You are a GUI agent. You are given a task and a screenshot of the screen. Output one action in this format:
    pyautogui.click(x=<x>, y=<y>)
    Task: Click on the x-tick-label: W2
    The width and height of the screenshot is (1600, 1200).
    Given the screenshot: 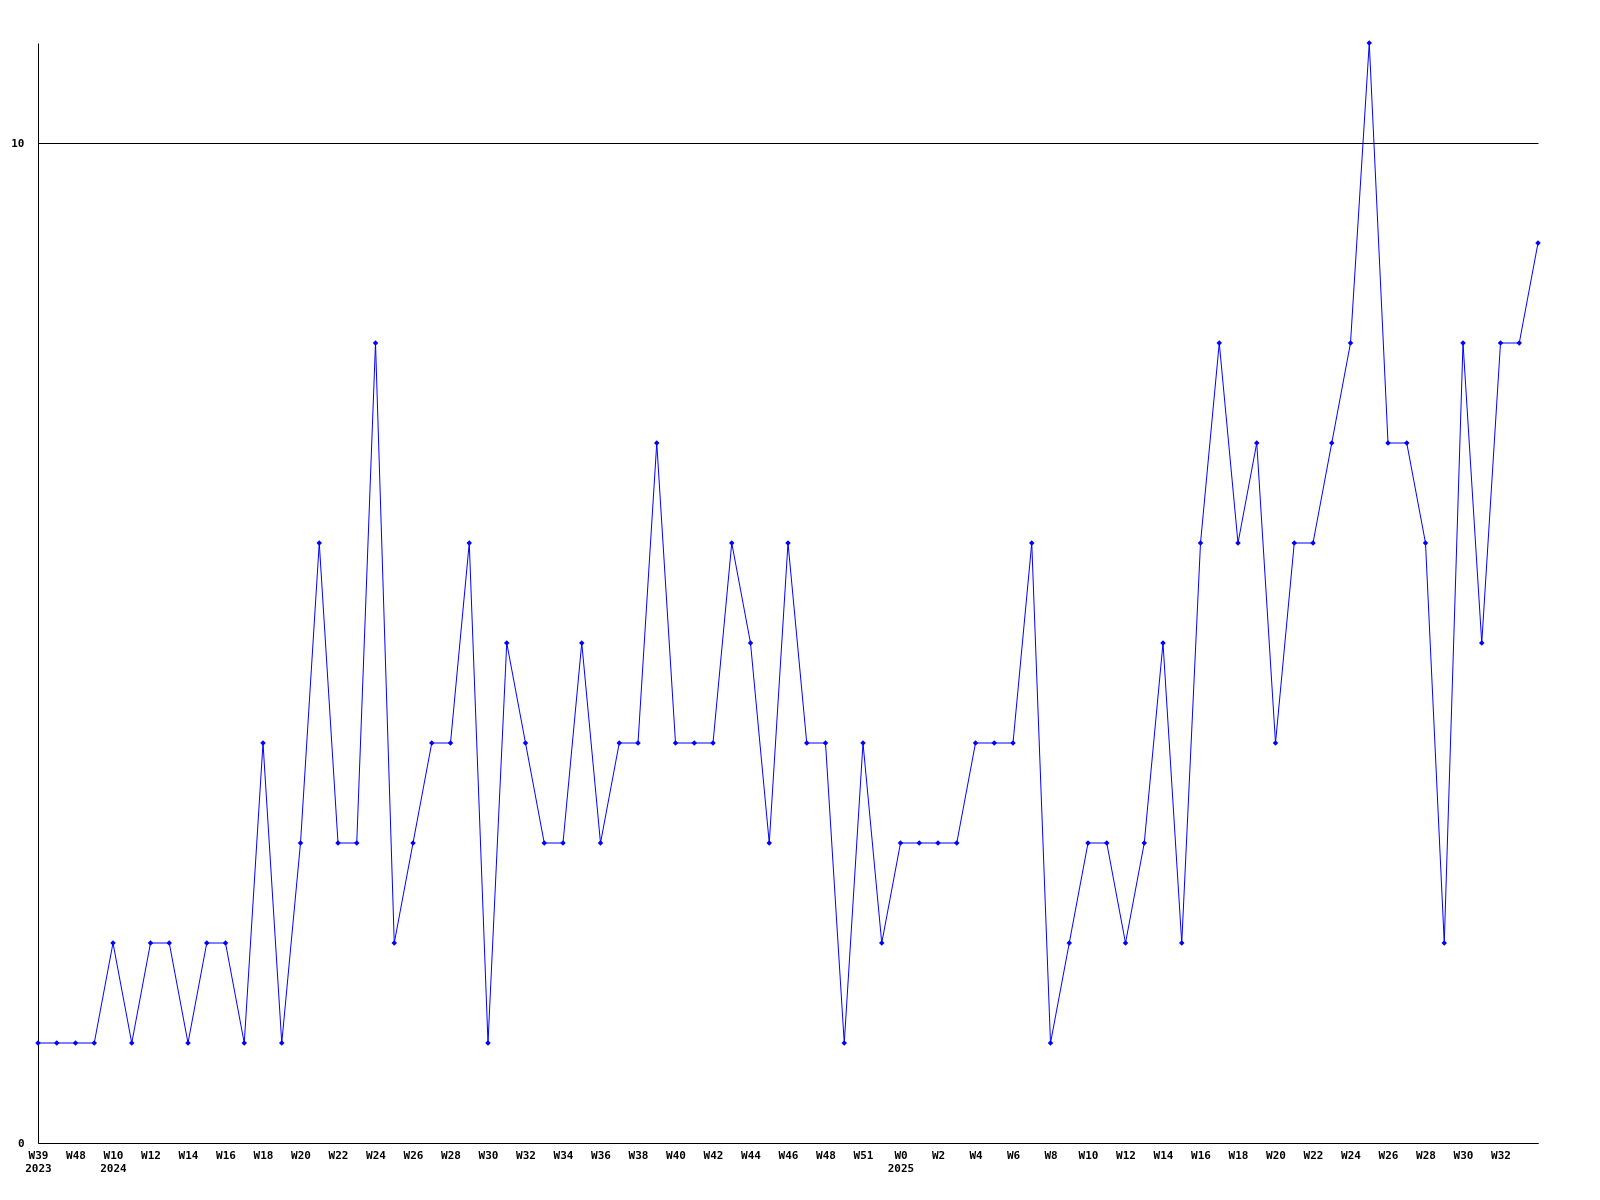 What is the action you would take?
    pyautogui.click(x=938, y=1155)
    